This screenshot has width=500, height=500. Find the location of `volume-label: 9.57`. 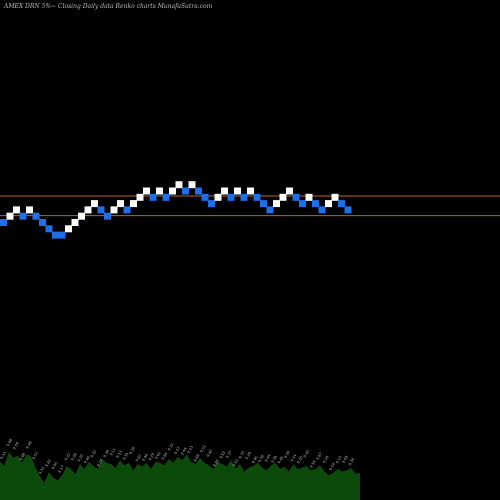

volume-label: 9.57 is located at coordinates (35, 455).